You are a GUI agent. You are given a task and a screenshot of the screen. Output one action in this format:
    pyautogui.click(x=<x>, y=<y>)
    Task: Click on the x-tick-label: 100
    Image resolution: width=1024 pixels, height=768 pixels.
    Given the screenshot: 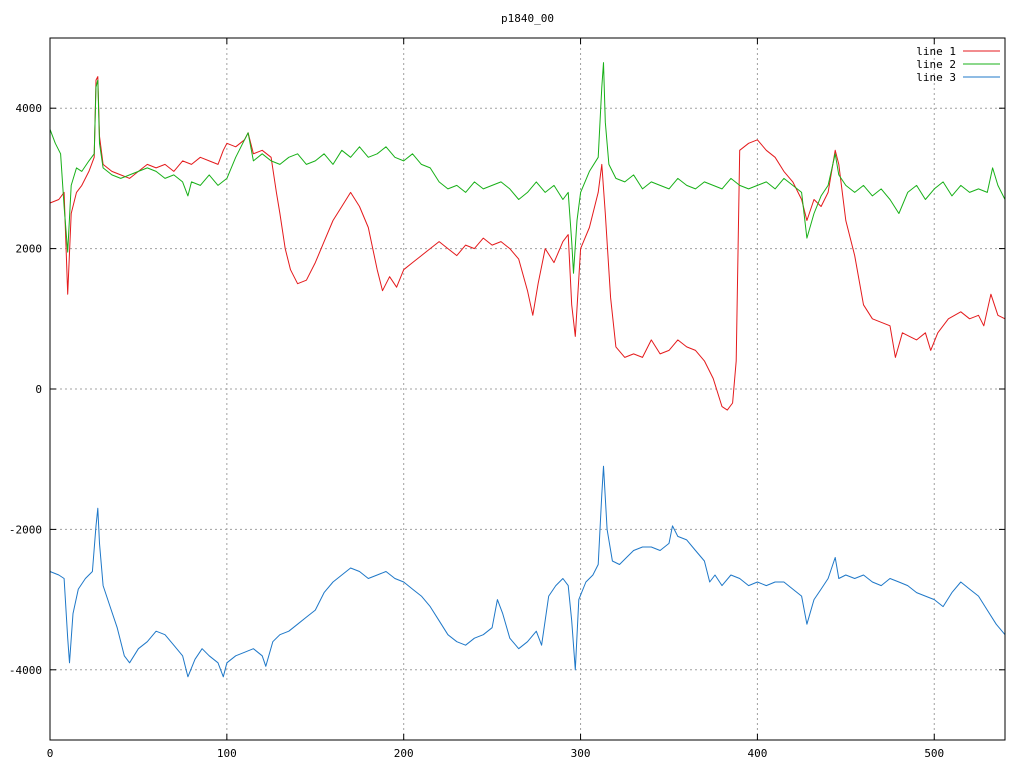 What is the action you would take?
    pyautogui.click(x=227, y=753)
    